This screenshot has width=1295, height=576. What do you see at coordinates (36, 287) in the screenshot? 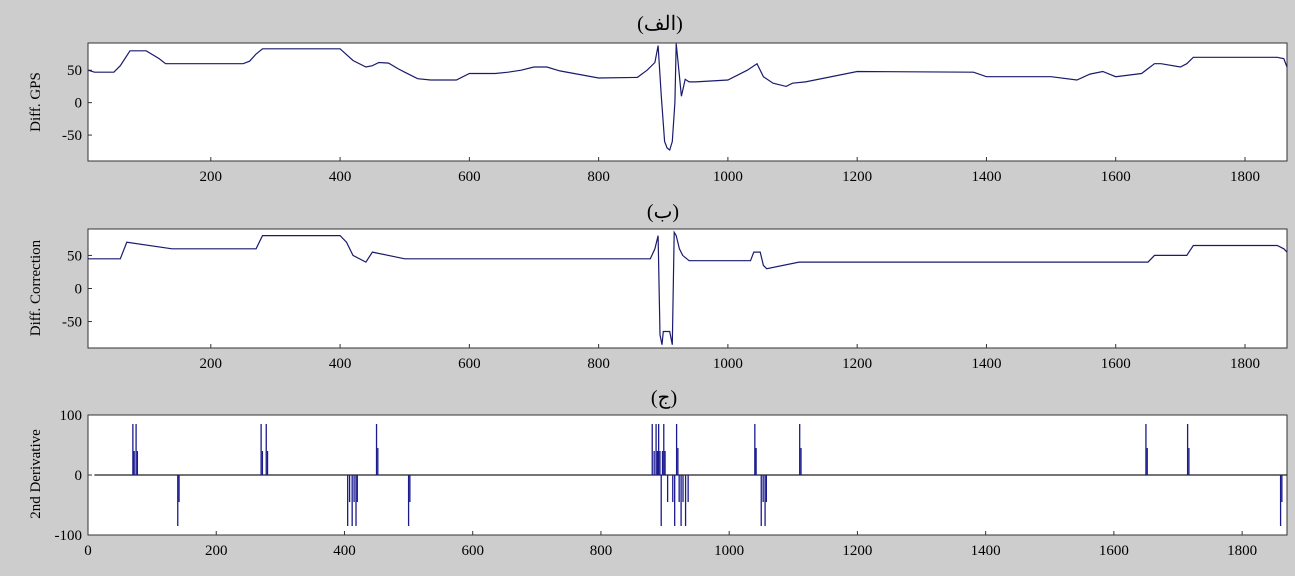
I see `panel-correction-ylabel: Diff. Correction` at bounding box center [36, 287].